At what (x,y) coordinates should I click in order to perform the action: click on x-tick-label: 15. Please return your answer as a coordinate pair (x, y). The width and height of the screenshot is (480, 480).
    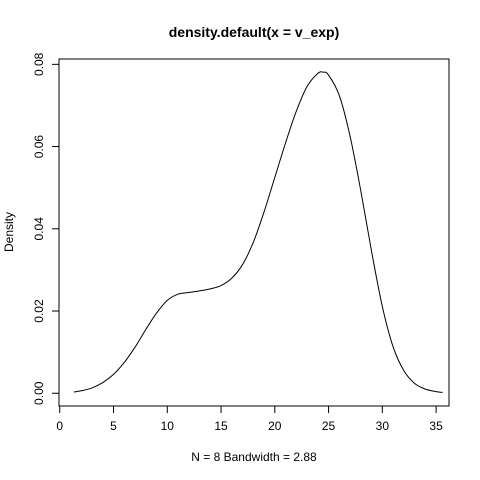
    Looking at the image, I should click on (221, 426).